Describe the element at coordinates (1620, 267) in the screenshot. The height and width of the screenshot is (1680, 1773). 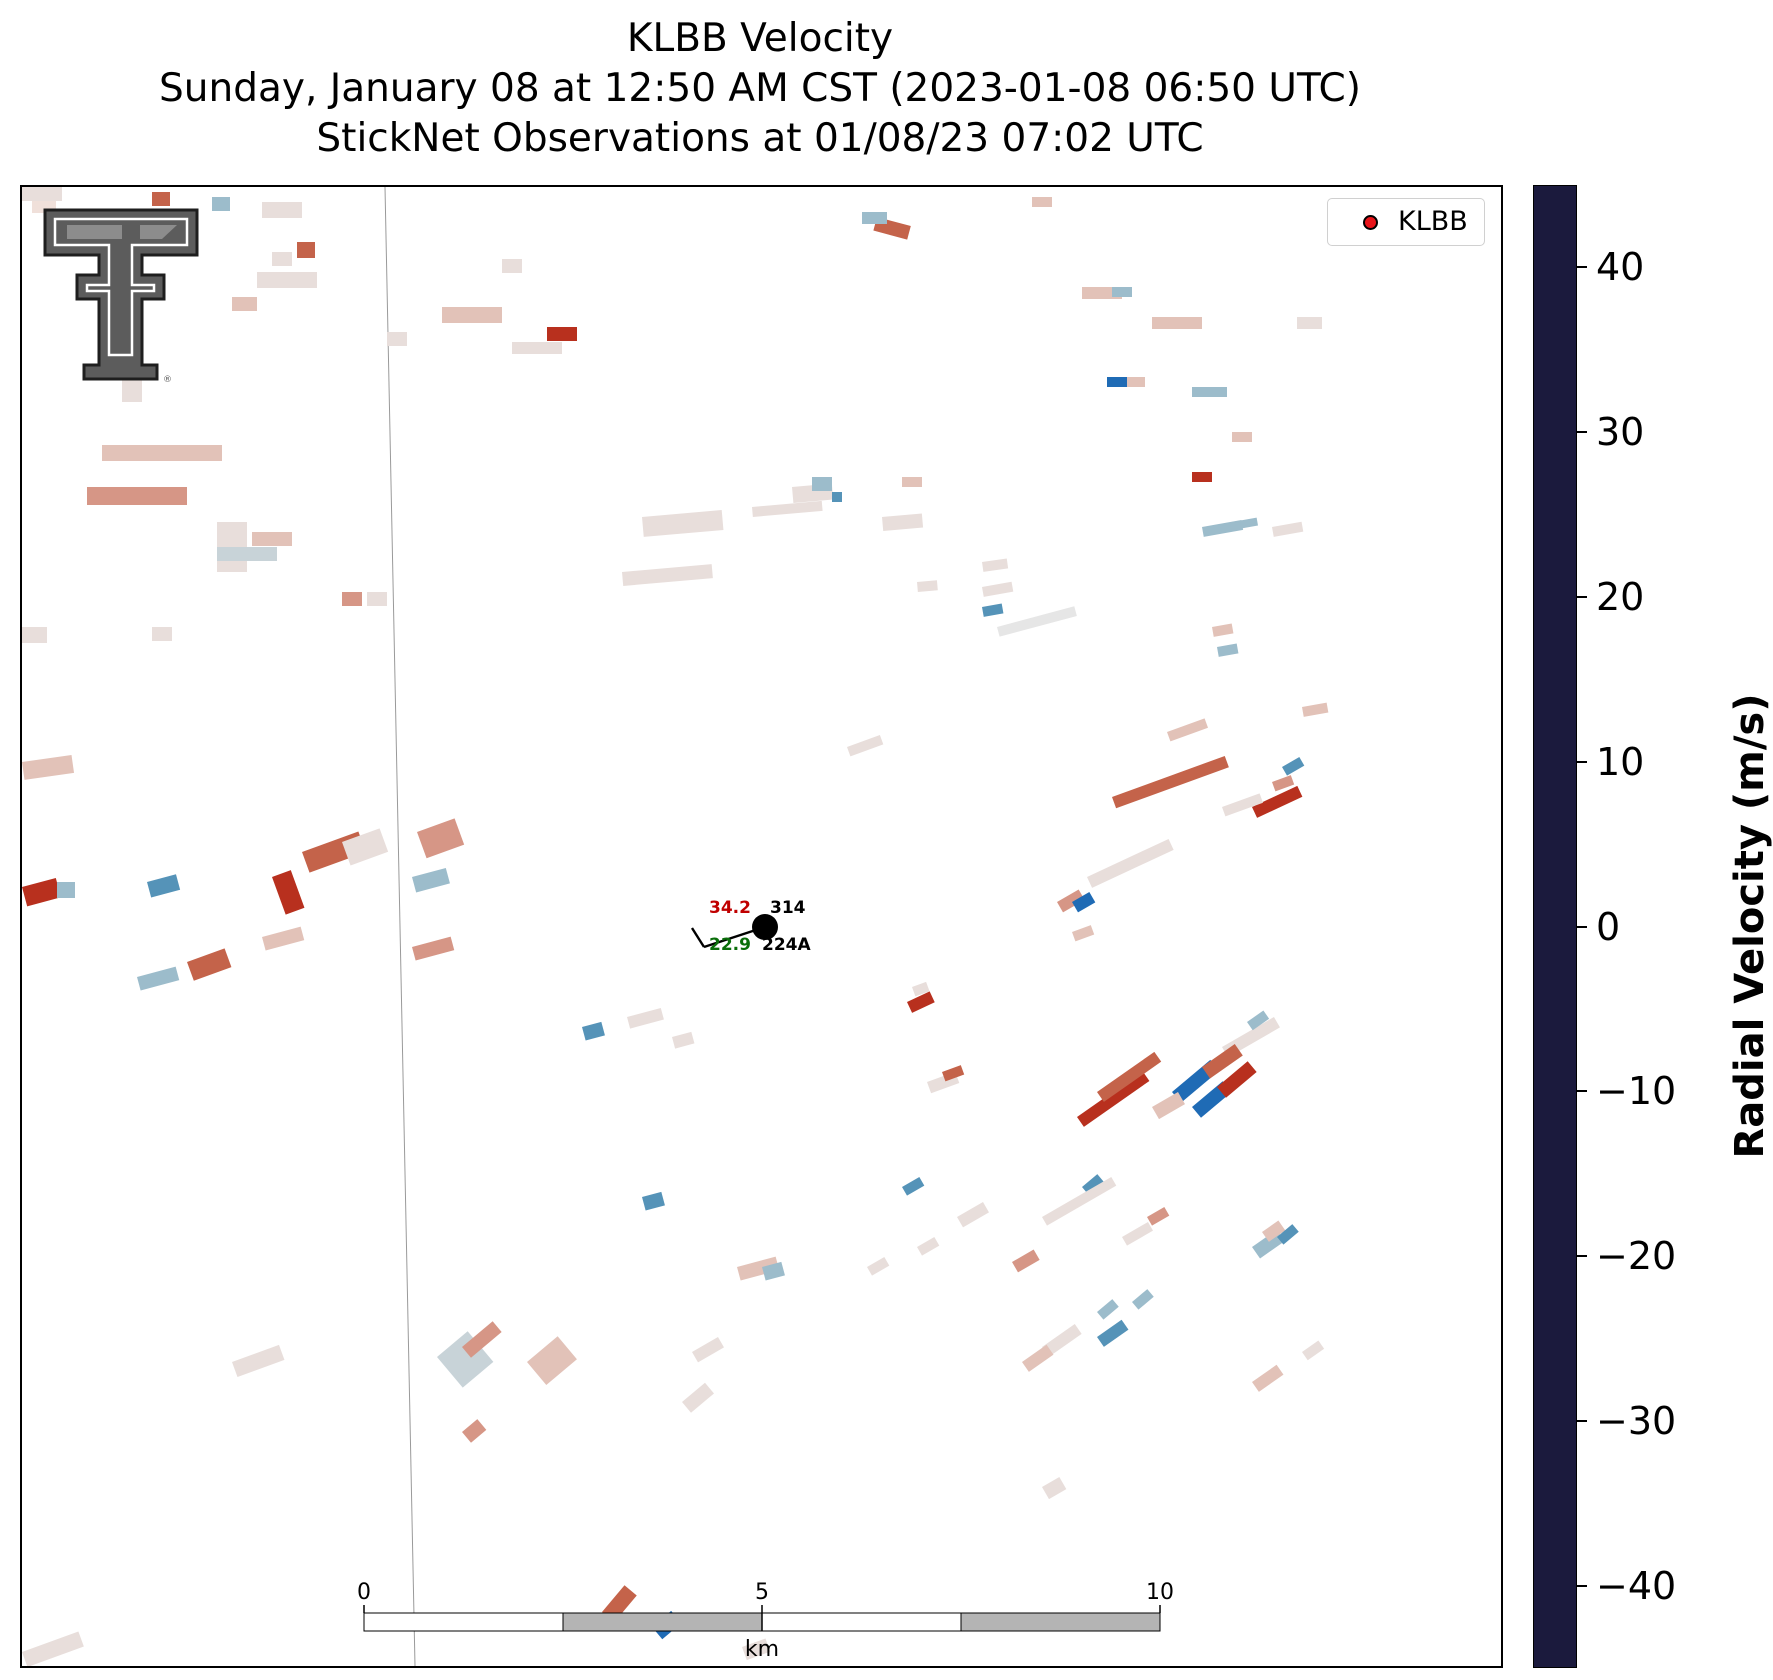
I see `colorbar-tick-label: 40` at that location.